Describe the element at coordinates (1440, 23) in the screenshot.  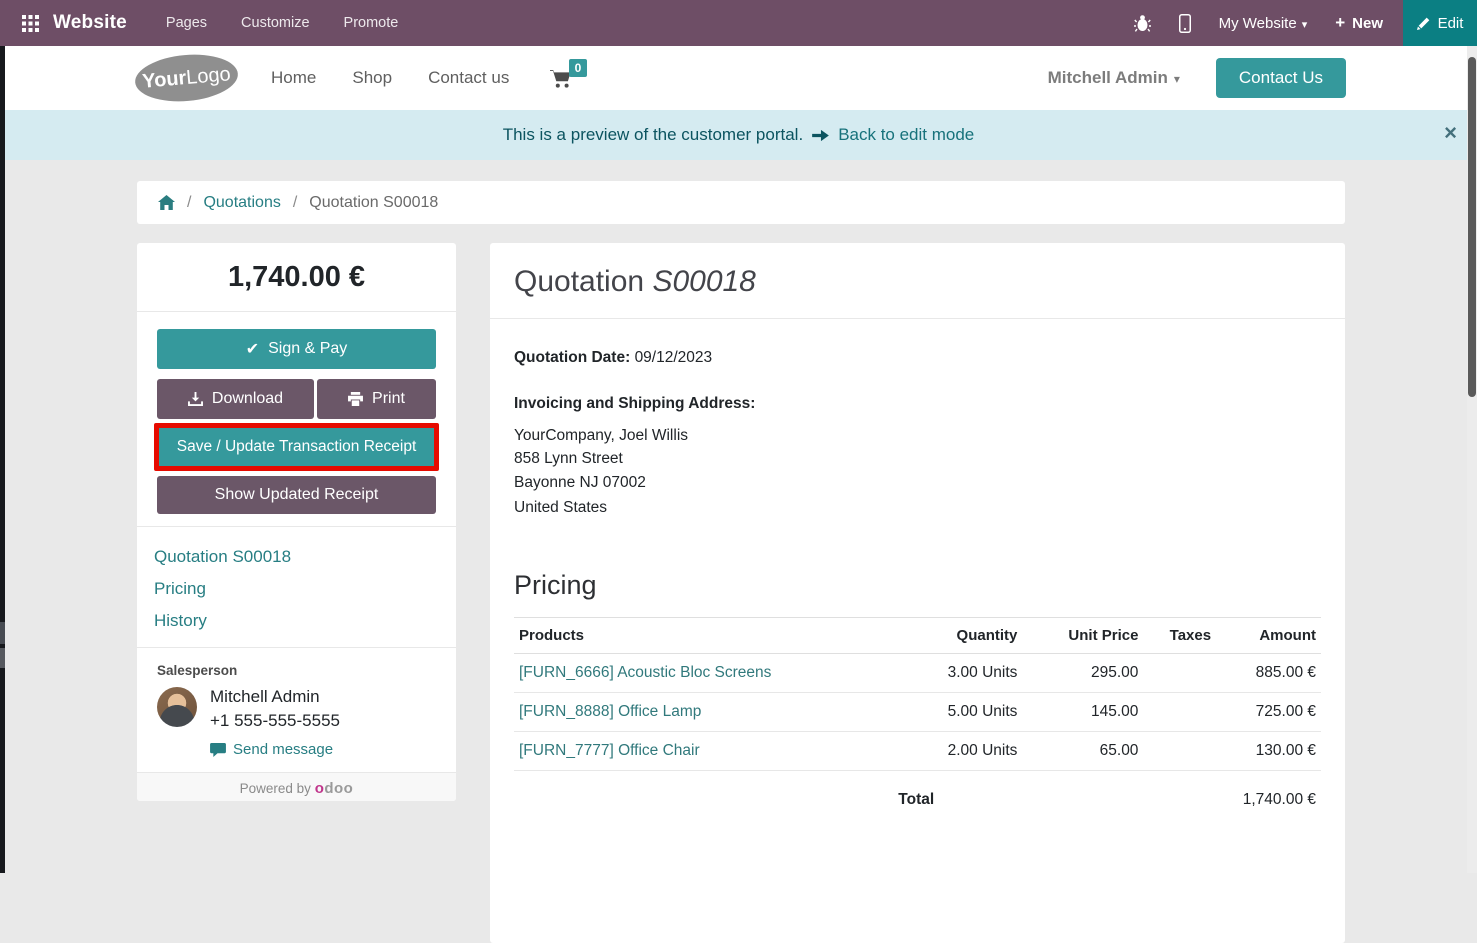
I see `edit-button: Edit` at that location.